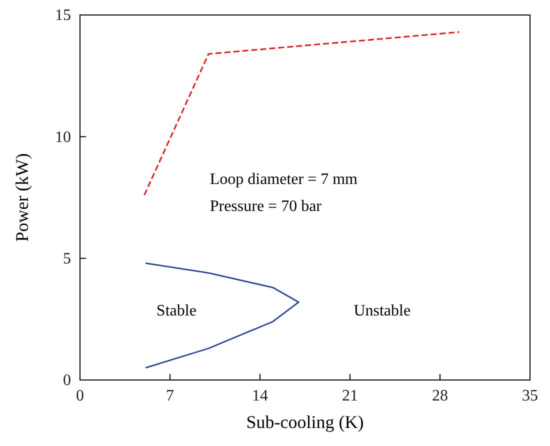  What do you see at coordinates (176, 311) in the screenshot?
I see `annotation: Stable` at bounding box center [176, 311].